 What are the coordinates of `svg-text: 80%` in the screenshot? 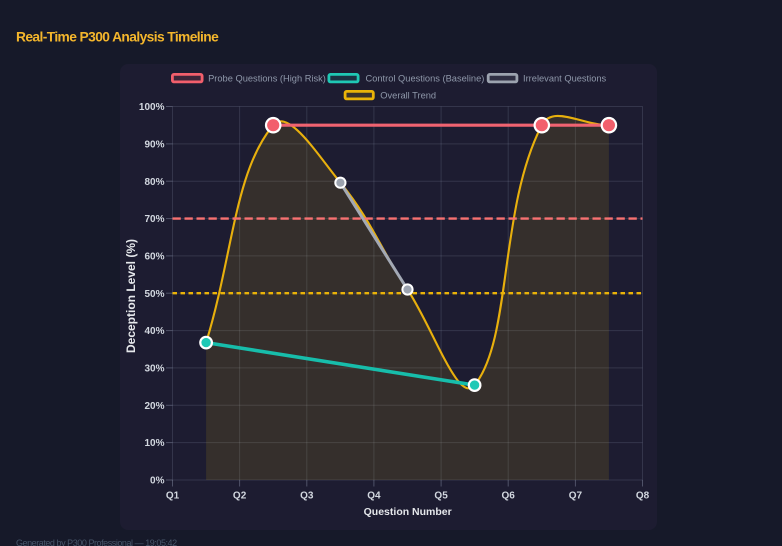 It's located at (154, 182).